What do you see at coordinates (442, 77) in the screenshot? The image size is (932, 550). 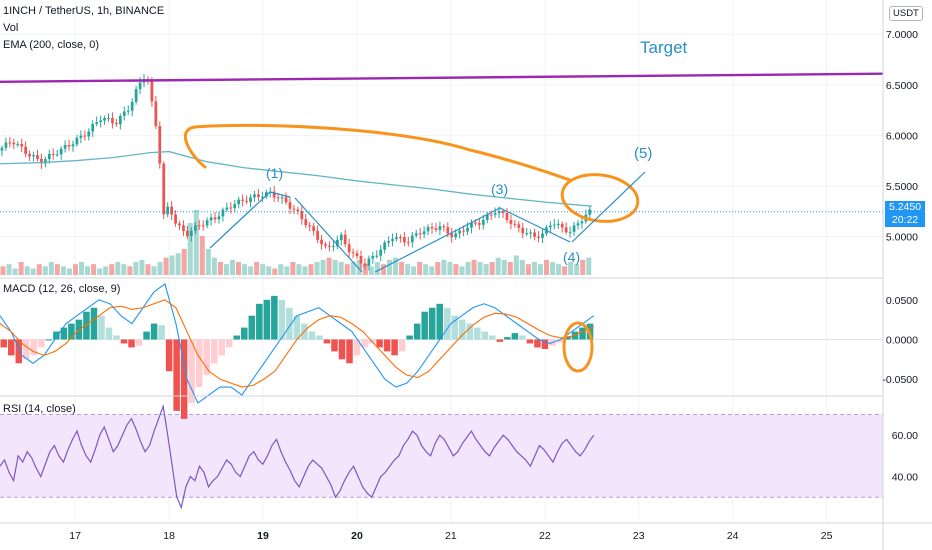 I see `target-line` at bounding box center [442, 77].